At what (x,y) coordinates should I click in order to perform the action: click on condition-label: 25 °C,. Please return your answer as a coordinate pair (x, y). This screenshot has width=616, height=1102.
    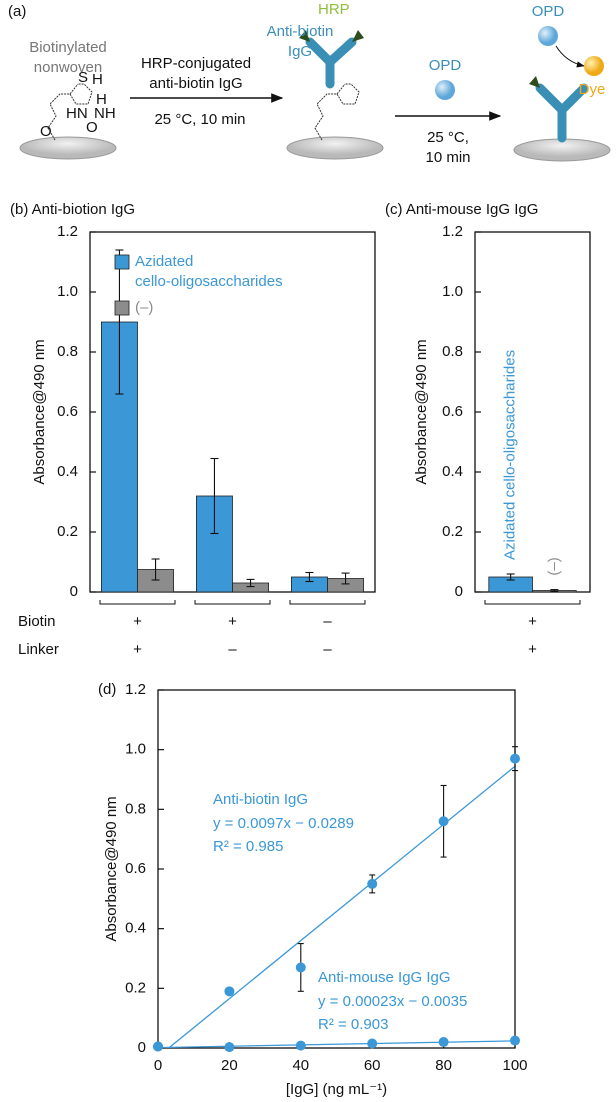
    Looking at the image, I should click on (448, 137).